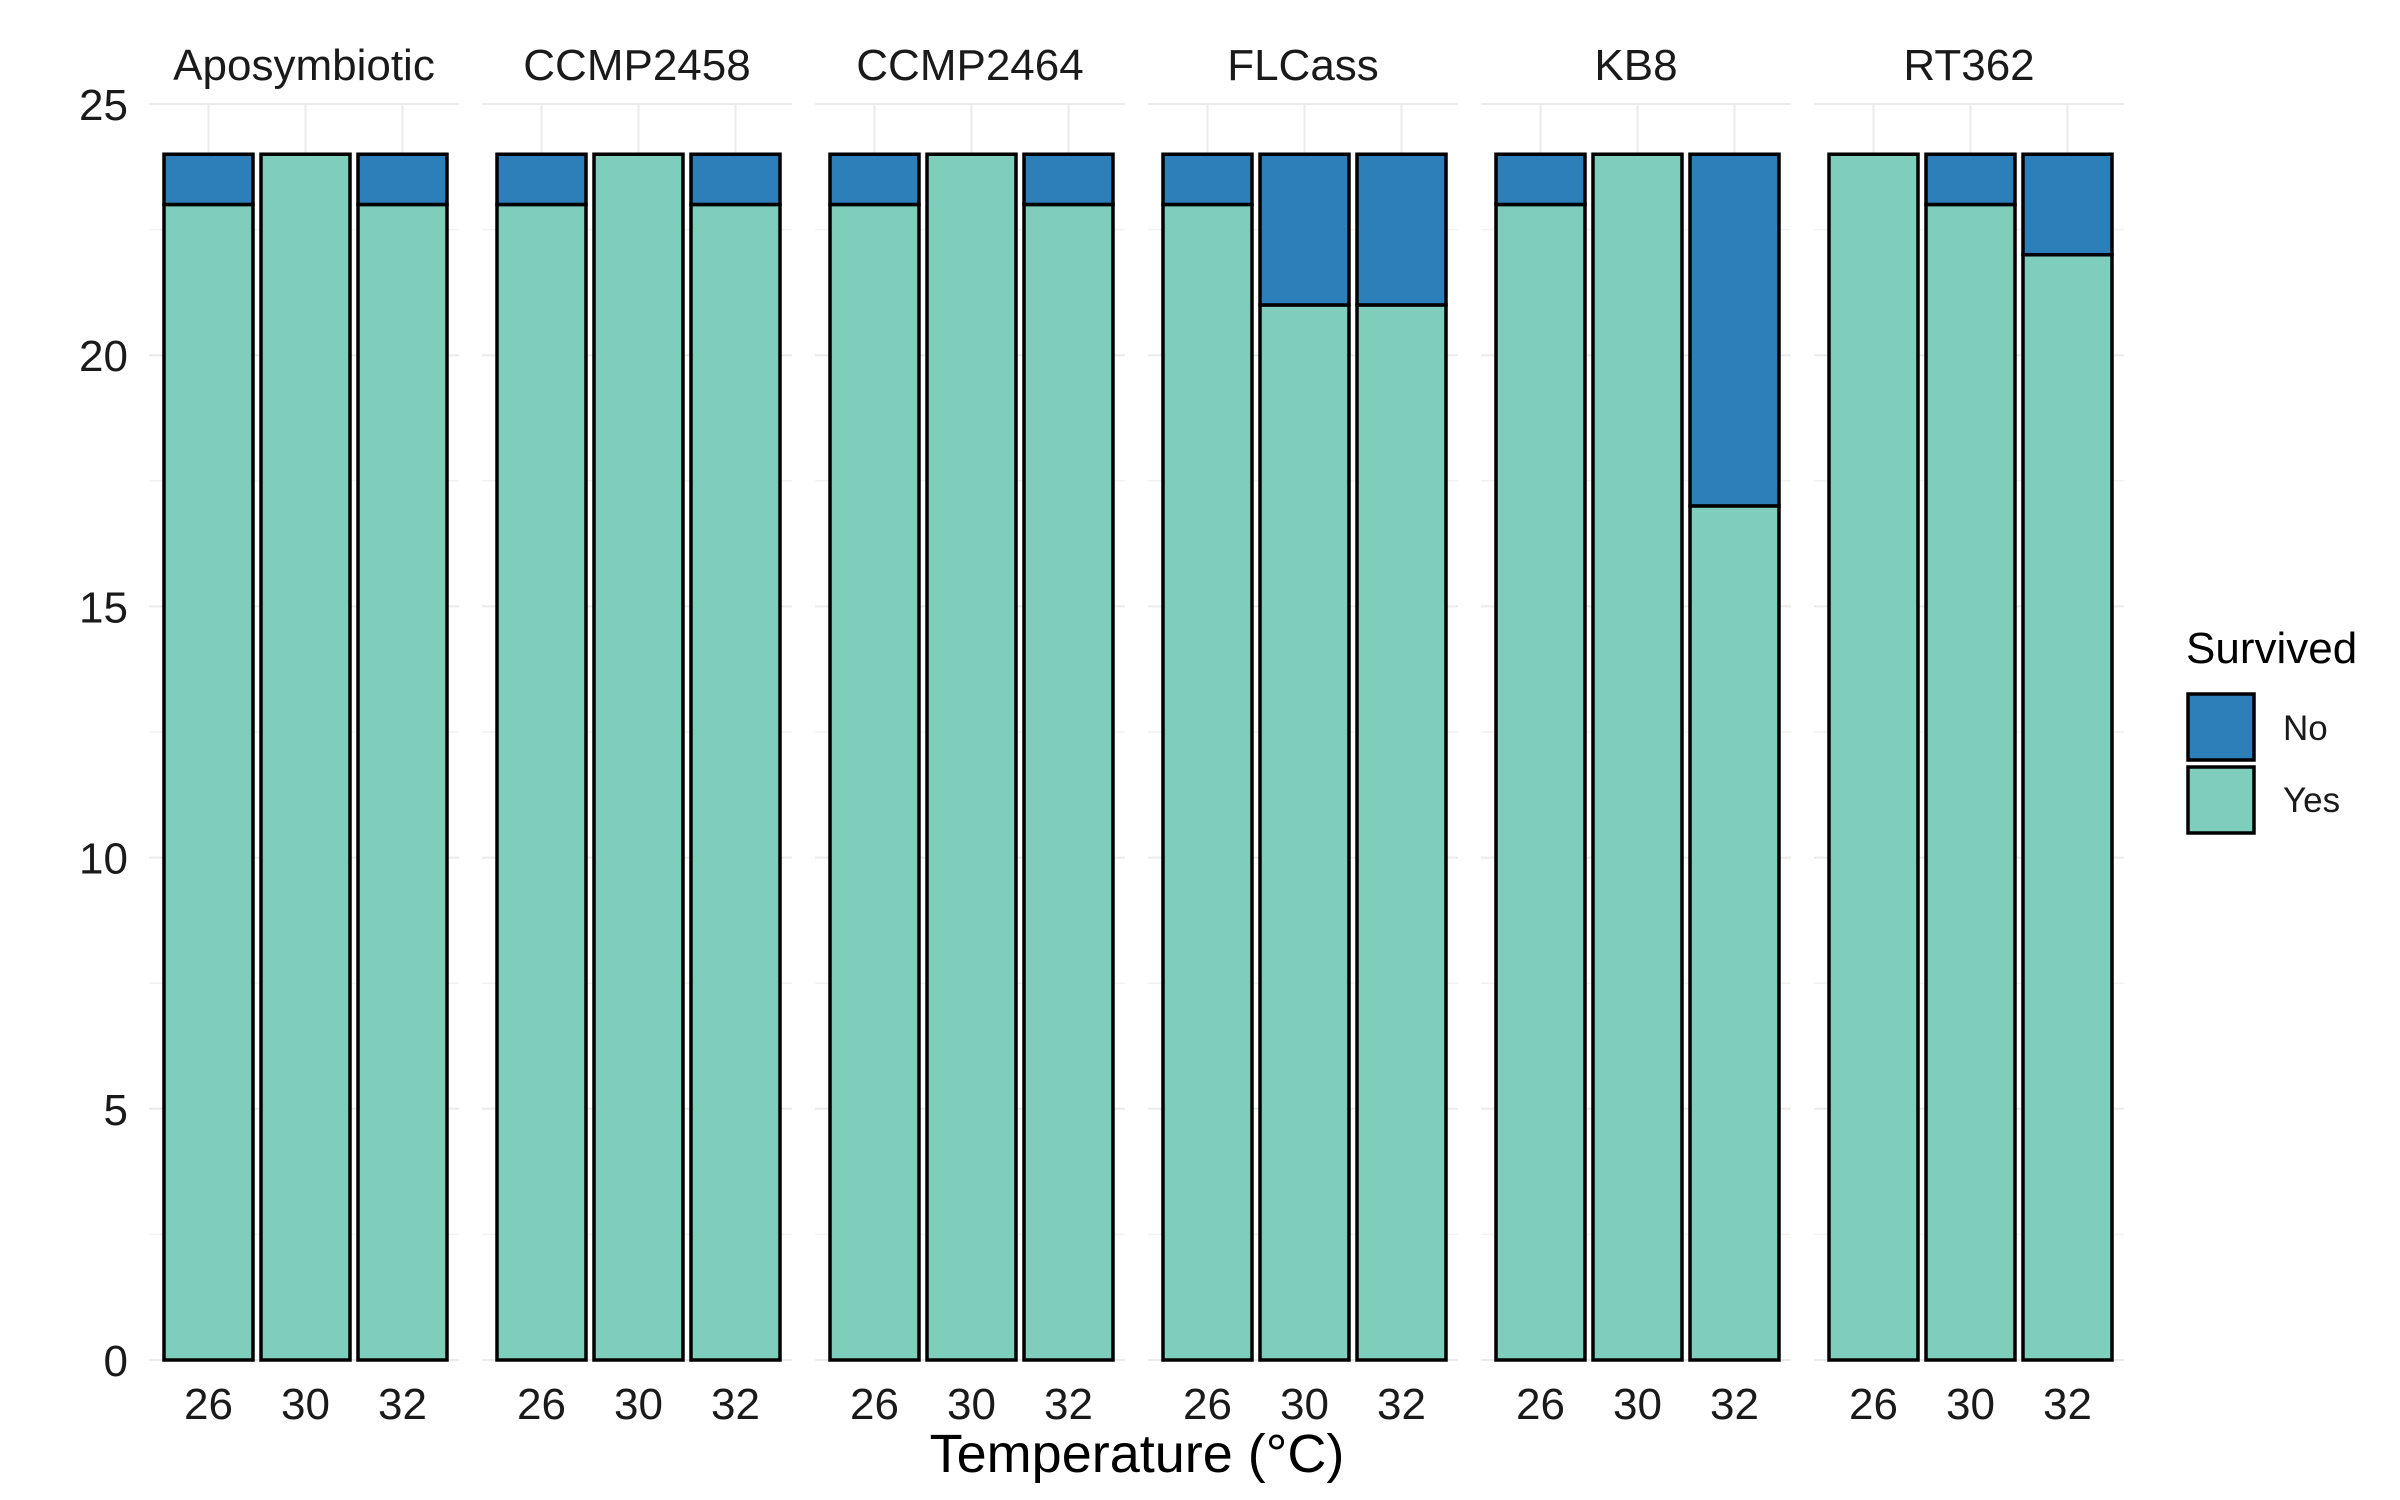 Image resolution: width=2400 pixels, height=1500 pixels. Describe the element at coordinates (103, 859) in the screenshot. I see `y-tick-label: 10` at that location.